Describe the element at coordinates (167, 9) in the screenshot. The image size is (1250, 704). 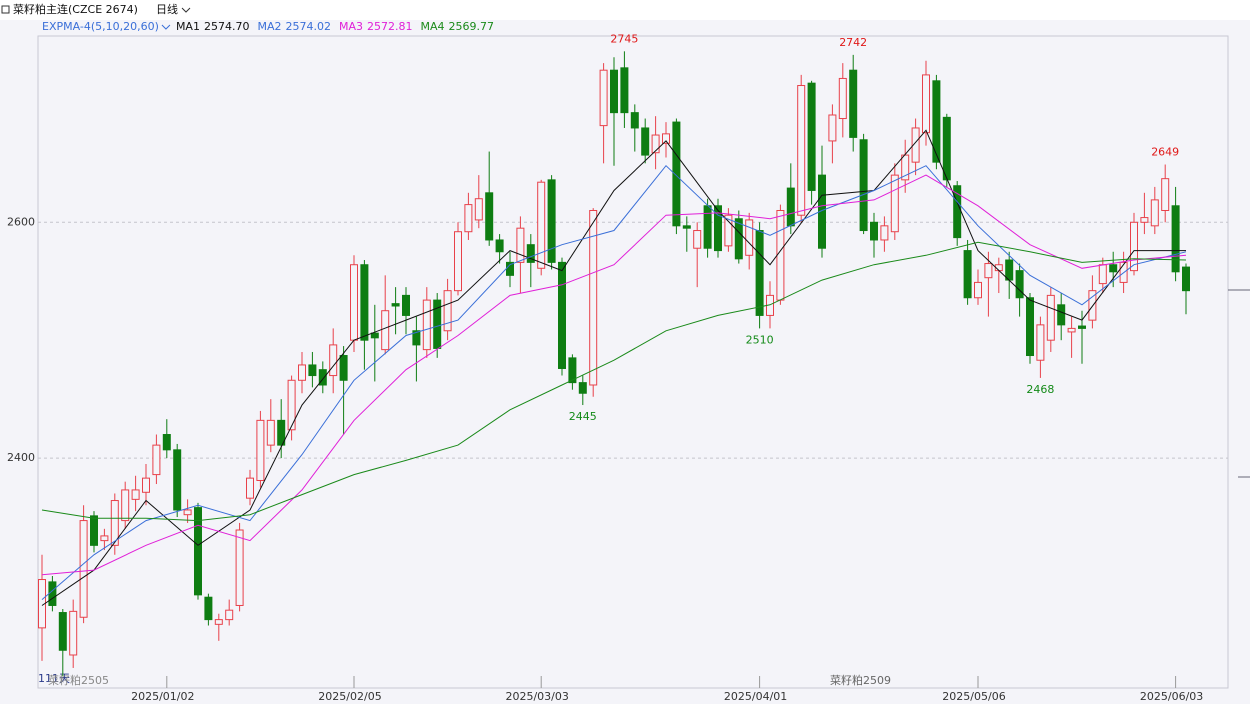
I see `period-selector: 日线` at that location.